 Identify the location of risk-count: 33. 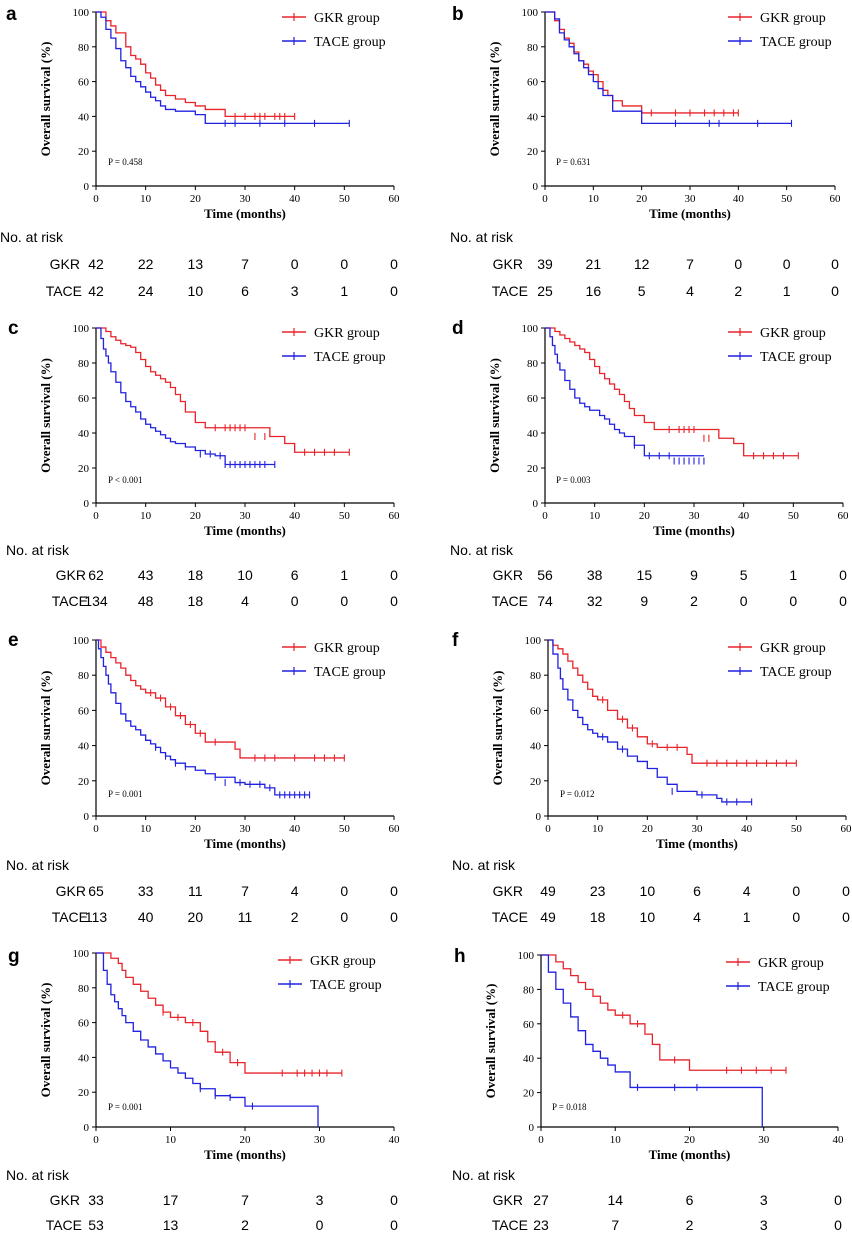
(146, 891).